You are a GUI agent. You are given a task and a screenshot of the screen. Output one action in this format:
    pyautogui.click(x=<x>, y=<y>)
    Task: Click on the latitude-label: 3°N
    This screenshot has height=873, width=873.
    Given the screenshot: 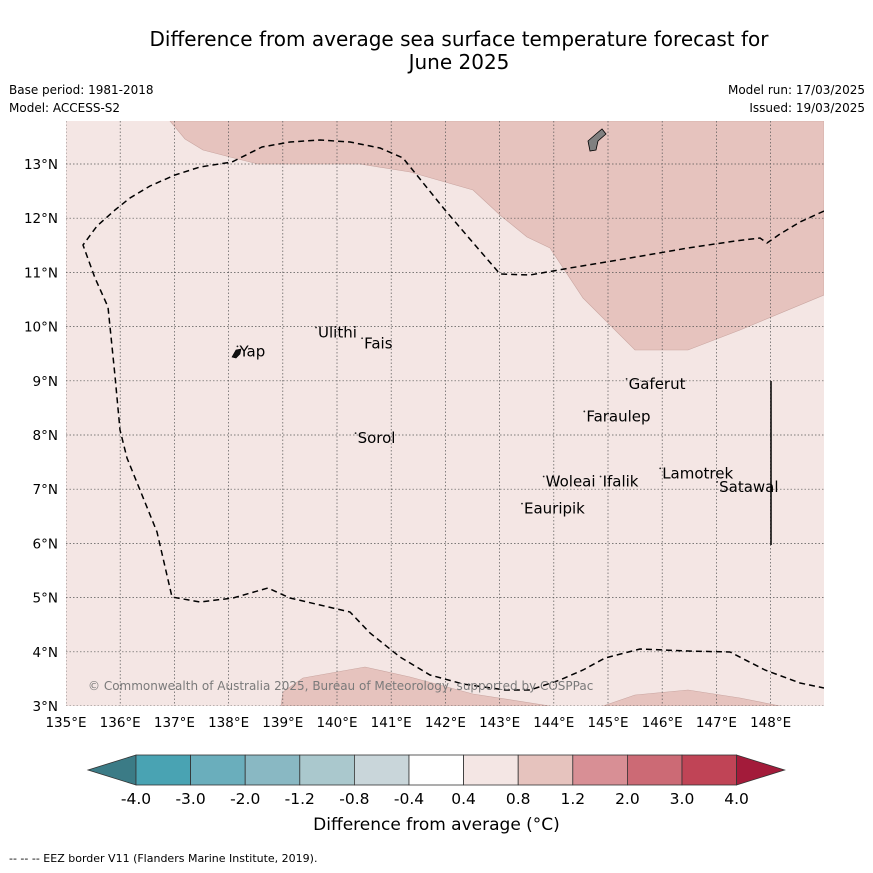 What is the action you would take?
    pyautogui.click(x=45, y=707)
    